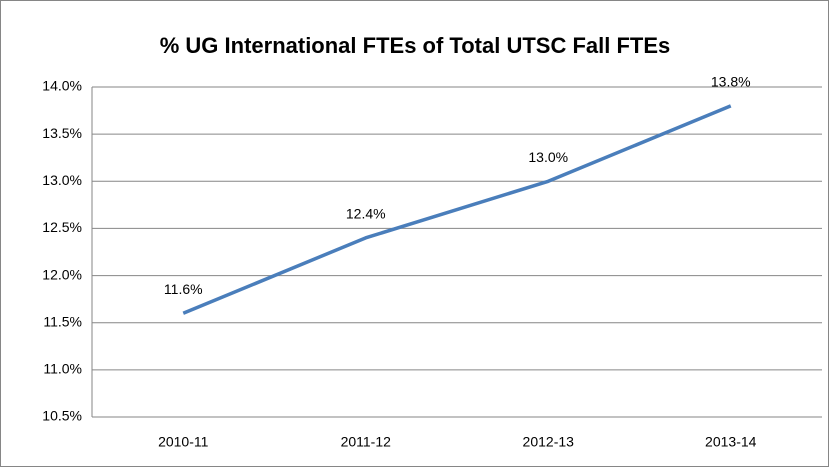 The width and height of the screenshot is (830, 468). What do you see at coordinates (62, 86) in the screenshot?
I see `y-tick-label: 14.0%` at bounding box center [62, 86].